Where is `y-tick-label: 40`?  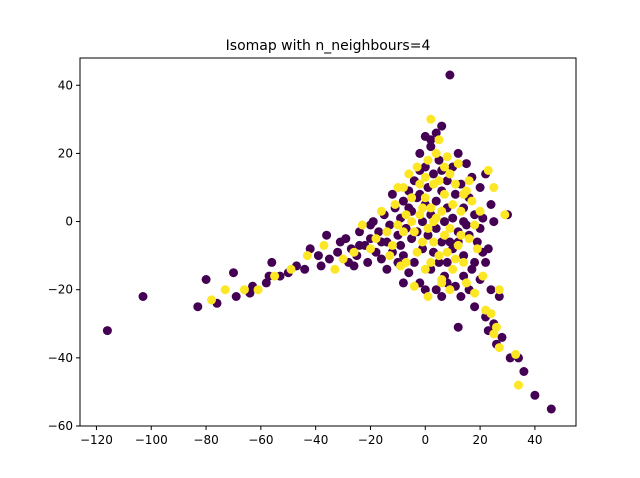 y-tick-label: 40 is located at coordinates (65, 85).